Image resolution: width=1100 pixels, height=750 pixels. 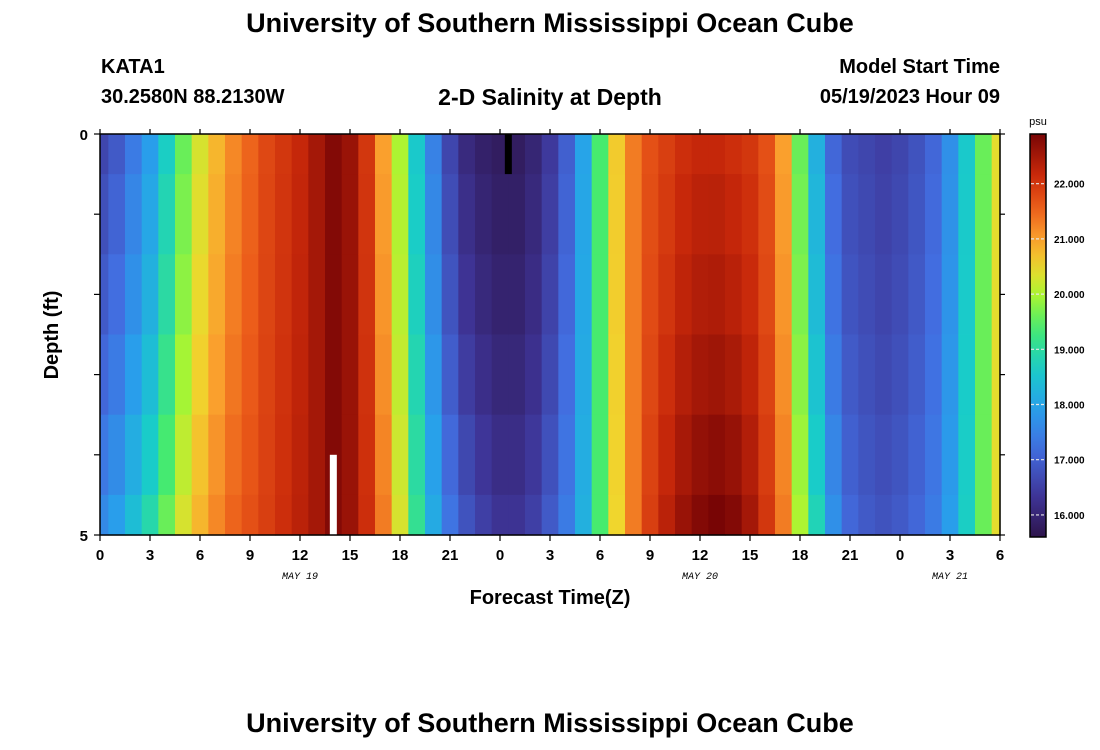 What do you see at coordinates (850, 555) in the screenshot?
I see `x-tick-label: 21` at bounding box center [850, 555].